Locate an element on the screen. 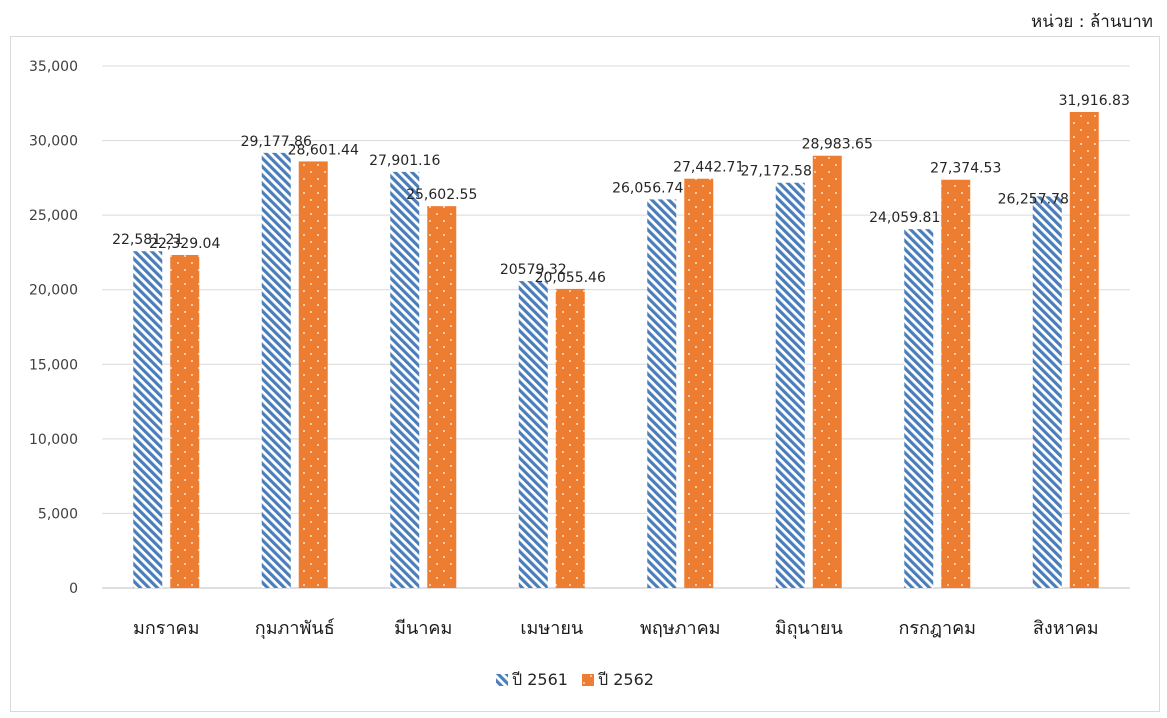 This screenshot has height=718, width=1167. data-label: 26,056.74 is located at coordinates (647, 188).